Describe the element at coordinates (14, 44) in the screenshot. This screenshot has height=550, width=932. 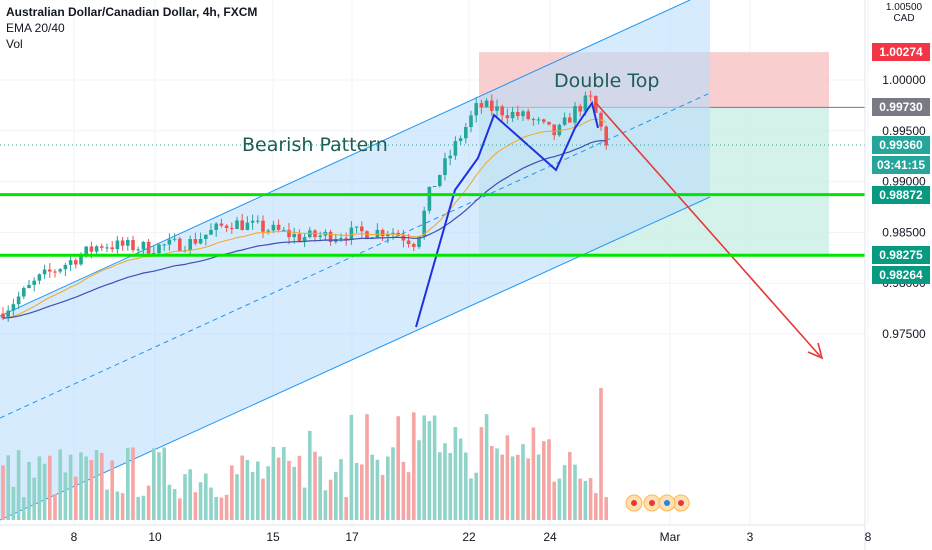
I see `volume-legend: Vol` at that location.